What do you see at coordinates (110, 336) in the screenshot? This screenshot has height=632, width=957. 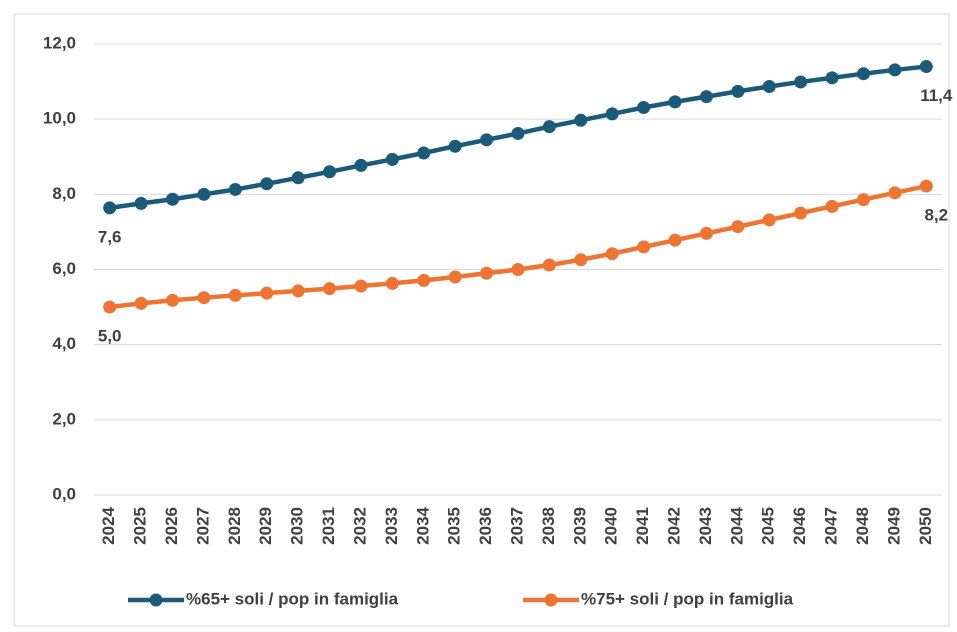 I see `data-label: 5,0` at bounding box center [110, 336].